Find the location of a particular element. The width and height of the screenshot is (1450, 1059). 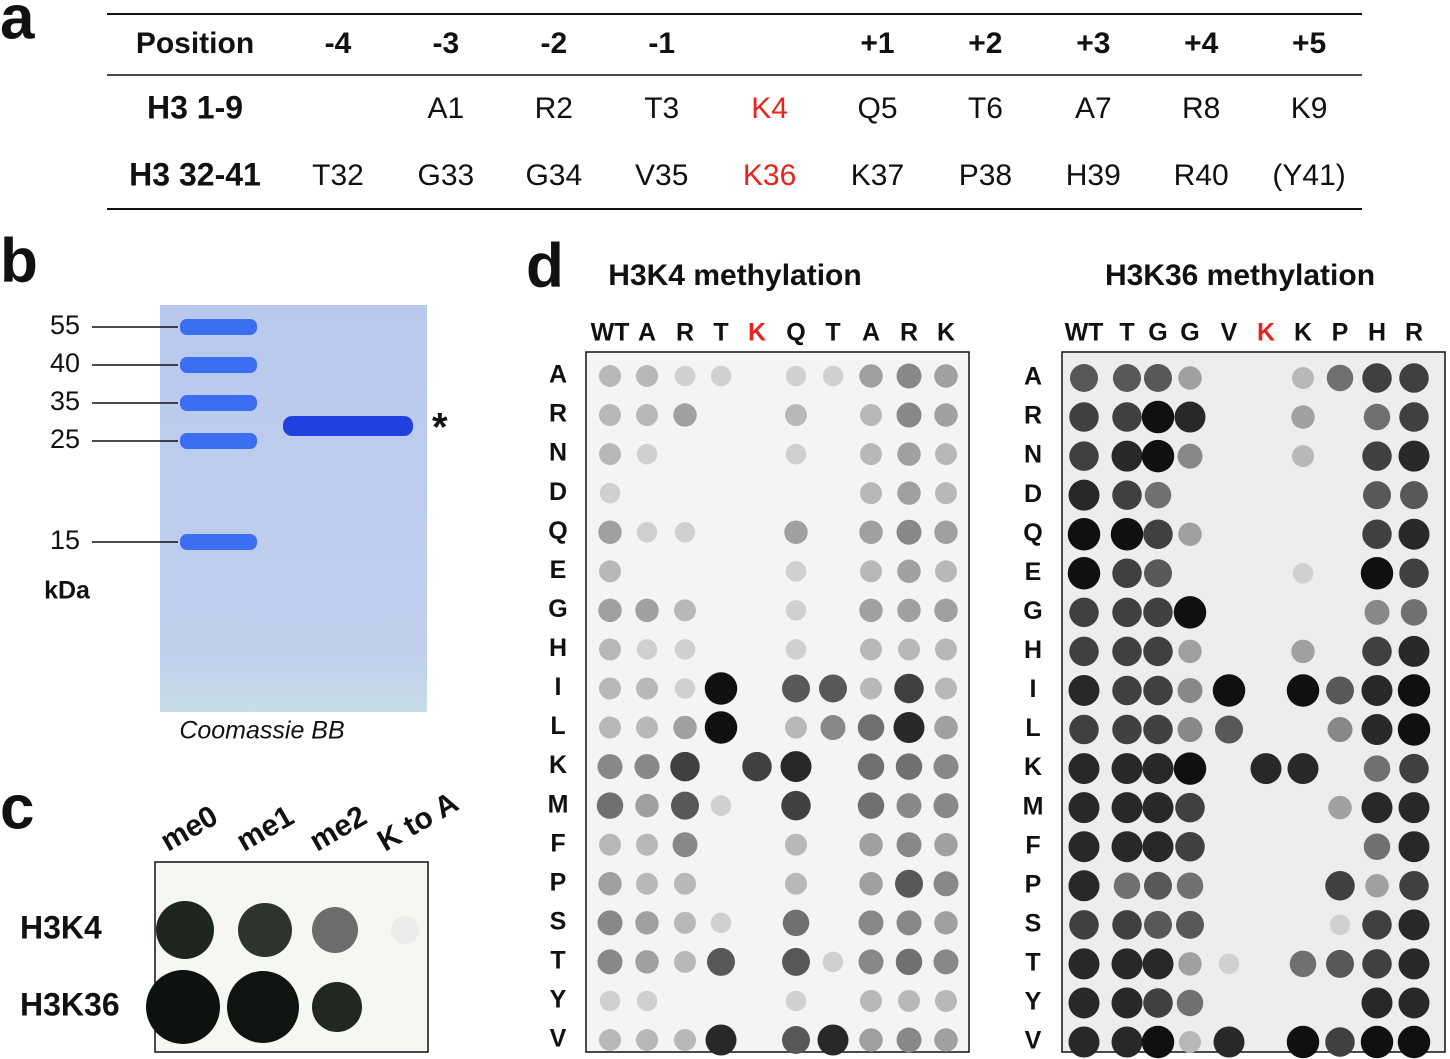

cell: K4 is located at coordinates (769, 108).